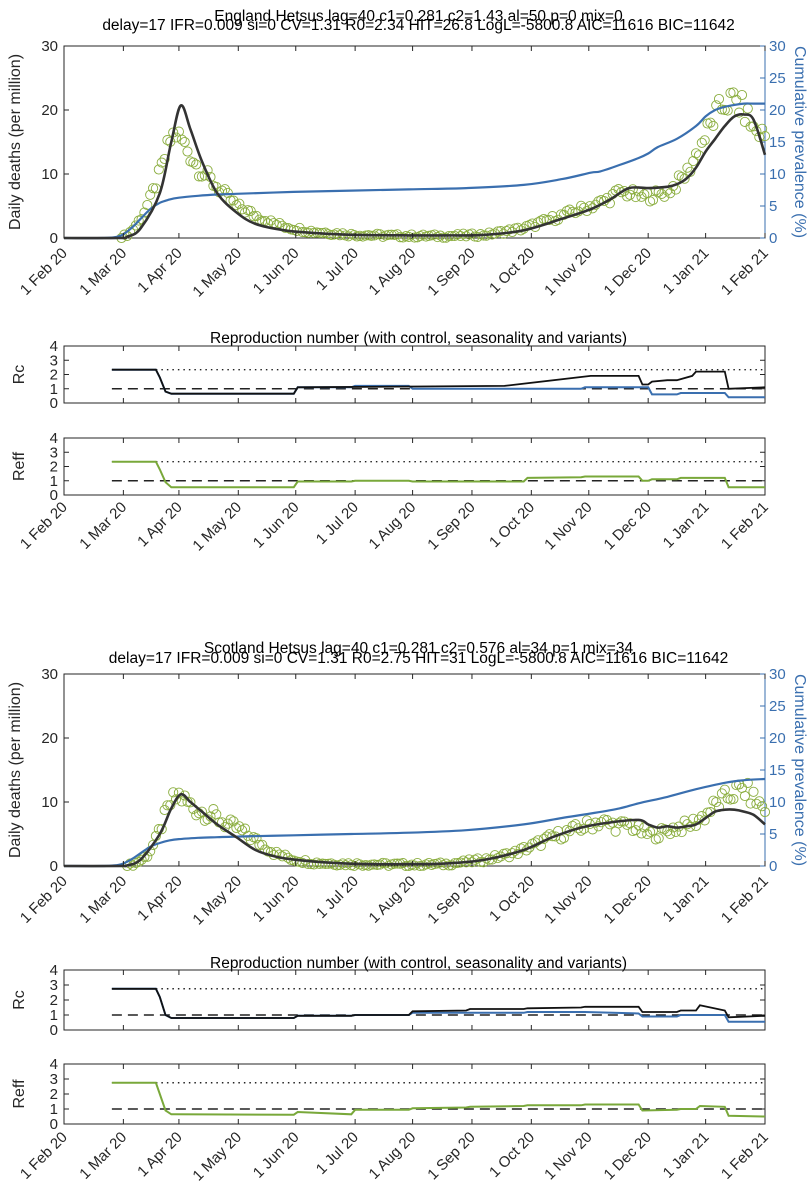  Describe the element at coordinates (276, 271) in the screenshot. I see `x-tick-label: 1 Jun 20` at that location.